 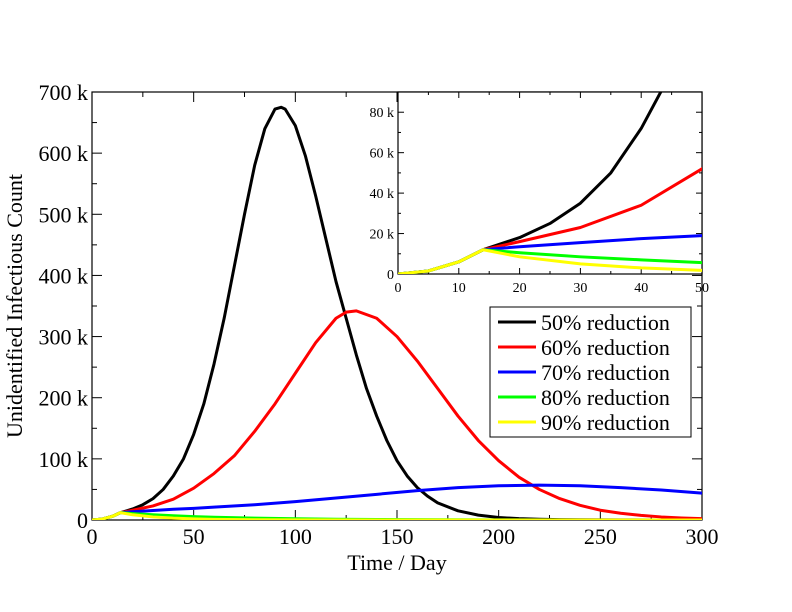 What do you see at coordinates (295, 536) in the screenshot?
I see `x-tick-label: 100` at bounding box center [295, 536].